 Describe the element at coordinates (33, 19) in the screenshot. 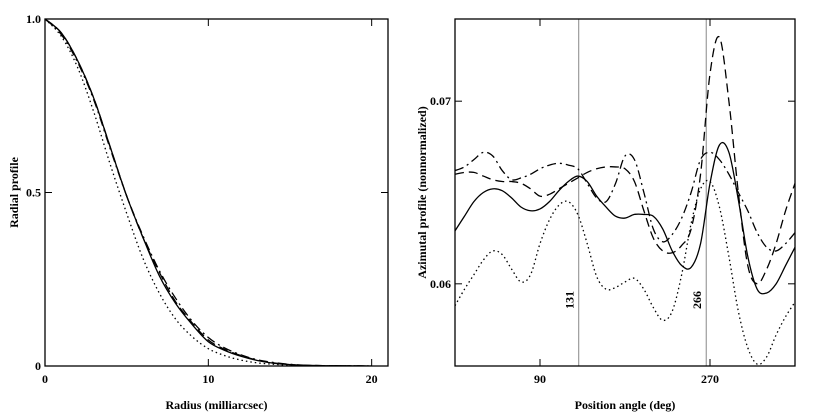

I see `y-tick-label: 1.0` at that location.